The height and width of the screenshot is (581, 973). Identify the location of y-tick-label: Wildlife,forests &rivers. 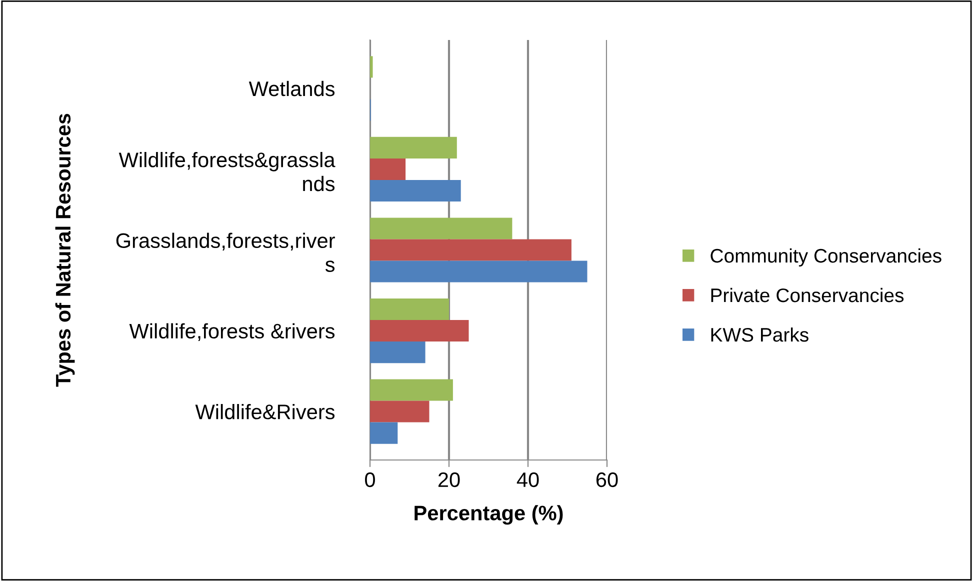
(232, 332).